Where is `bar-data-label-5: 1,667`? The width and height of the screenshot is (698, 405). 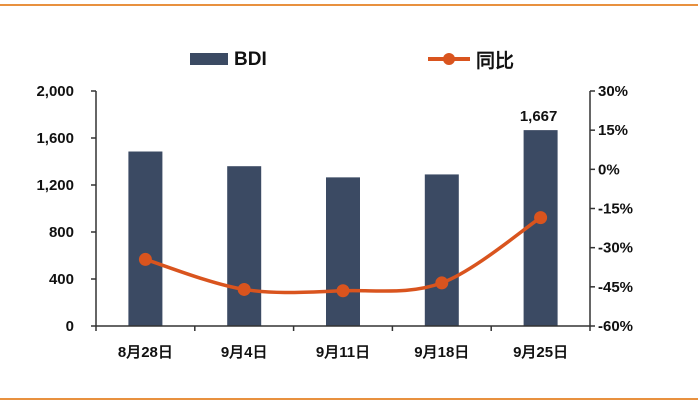
bar-data-label-5: 1,667 is located at coordinates (539, 116).